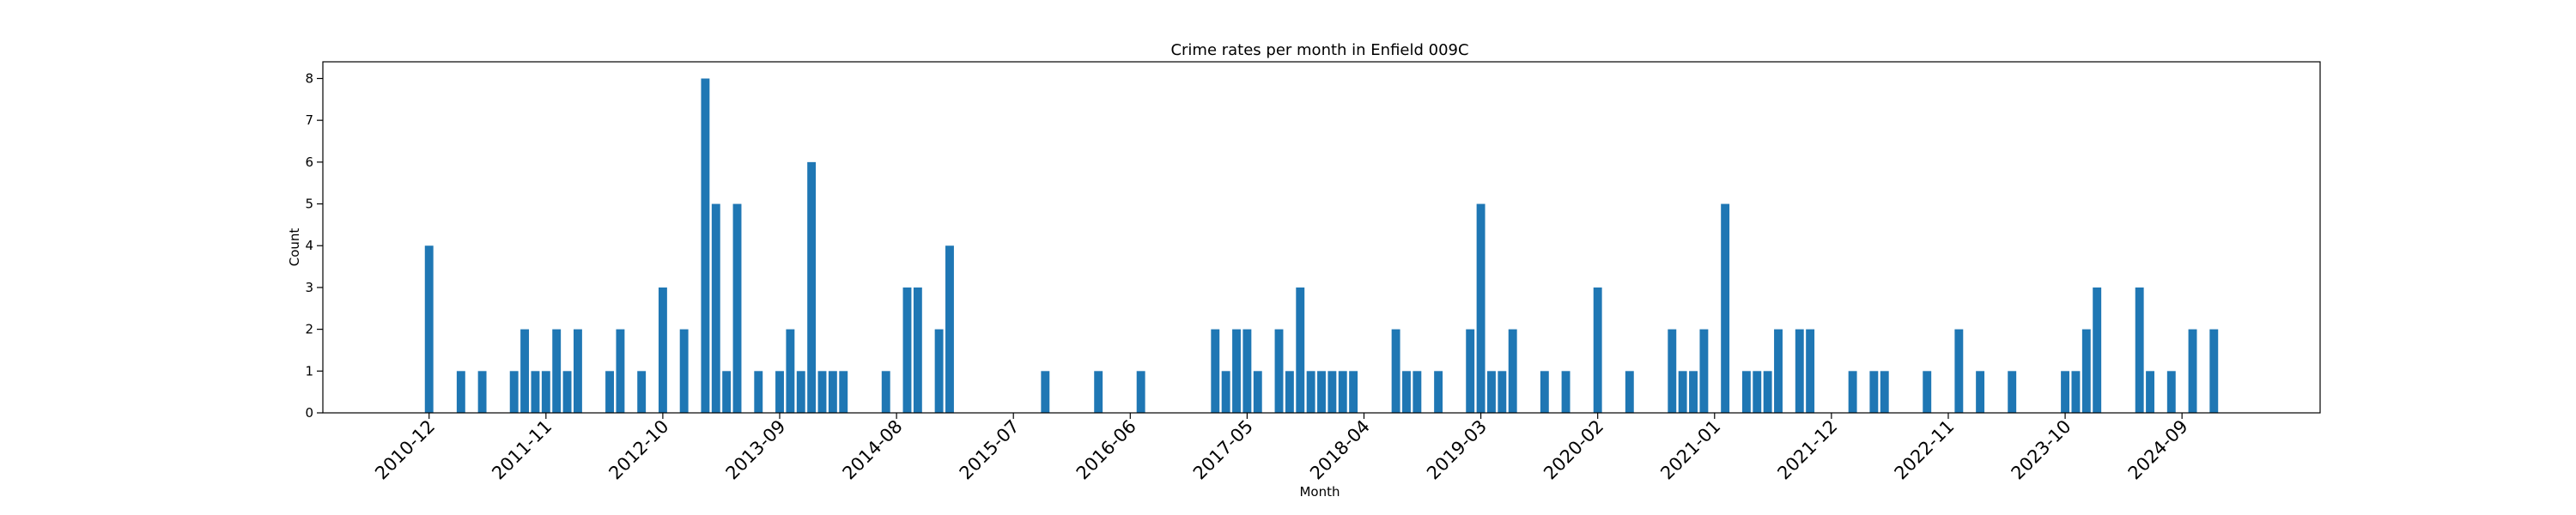 Image resolution: width=2576 pixels, height=515 pixels. Describe the element at coordinates (314, 245) in the screenshot. I see `y-axis: 0 1 2 3 4 5 6 7 8` at that location.